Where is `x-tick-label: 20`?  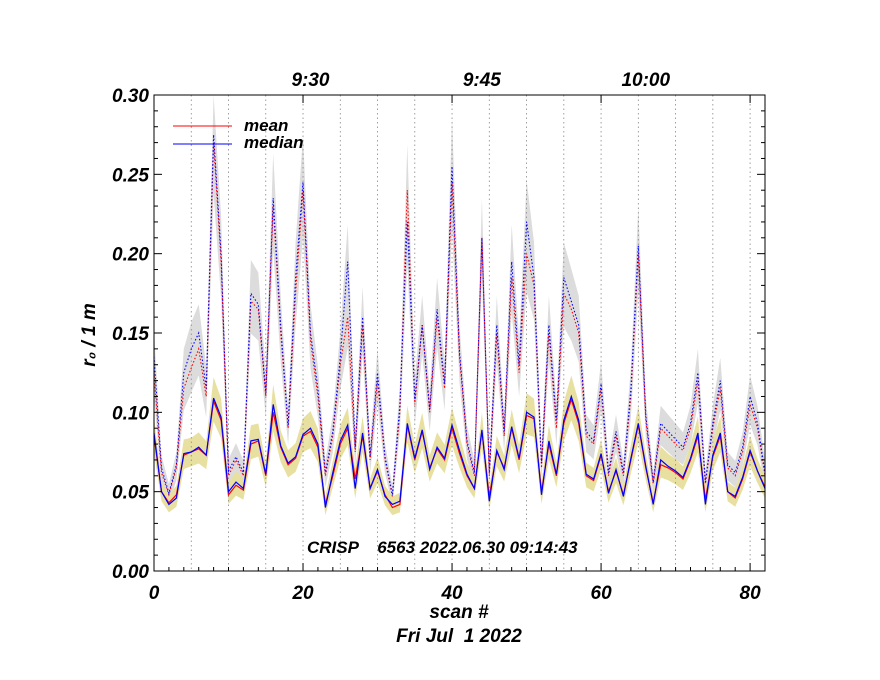
x-tick-label: 20 is located at coordinates (302, 593).